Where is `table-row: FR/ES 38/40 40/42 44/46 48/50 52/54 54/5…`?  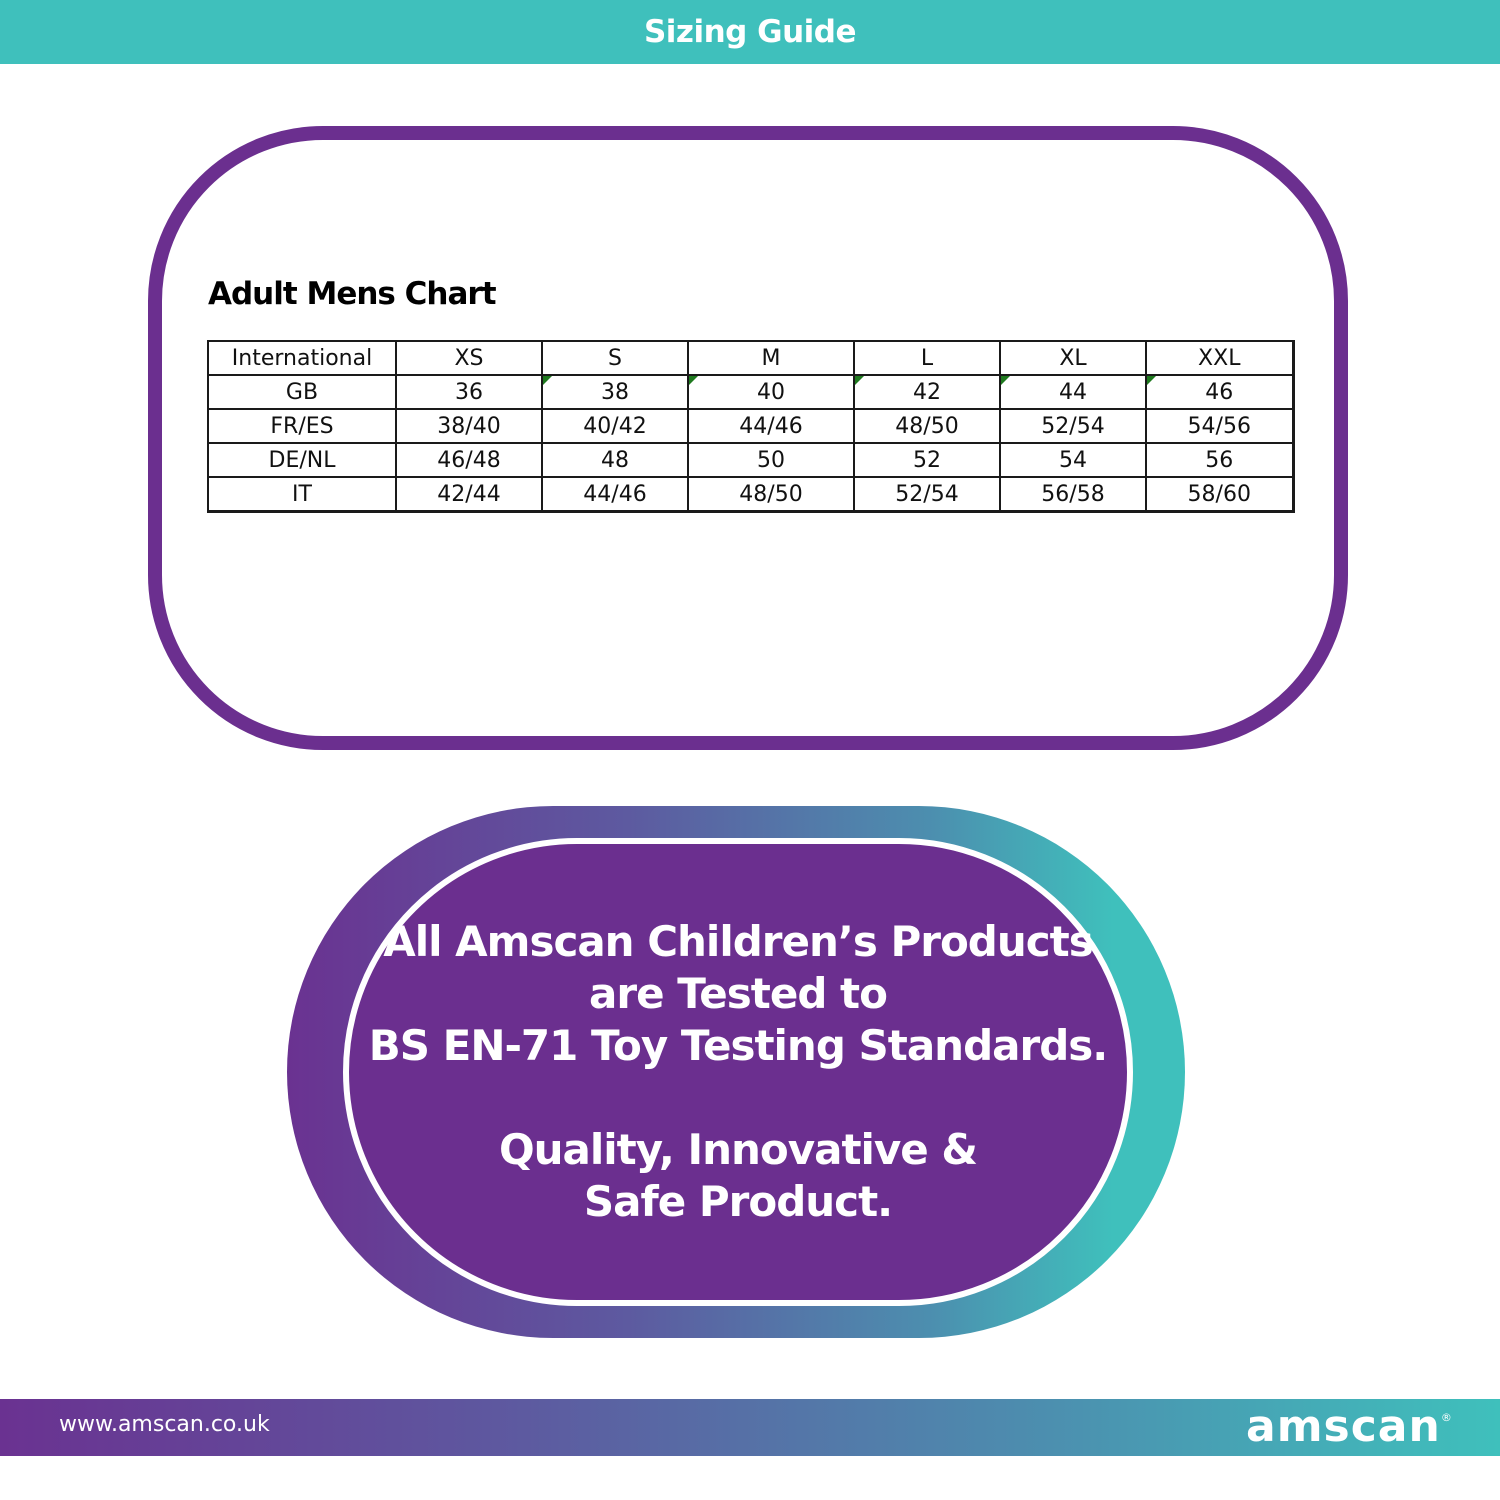
table-row: FR/ES 38/40 40/42 44/46 48/50 52/54 54/5… is located at coordinates (751, 426).